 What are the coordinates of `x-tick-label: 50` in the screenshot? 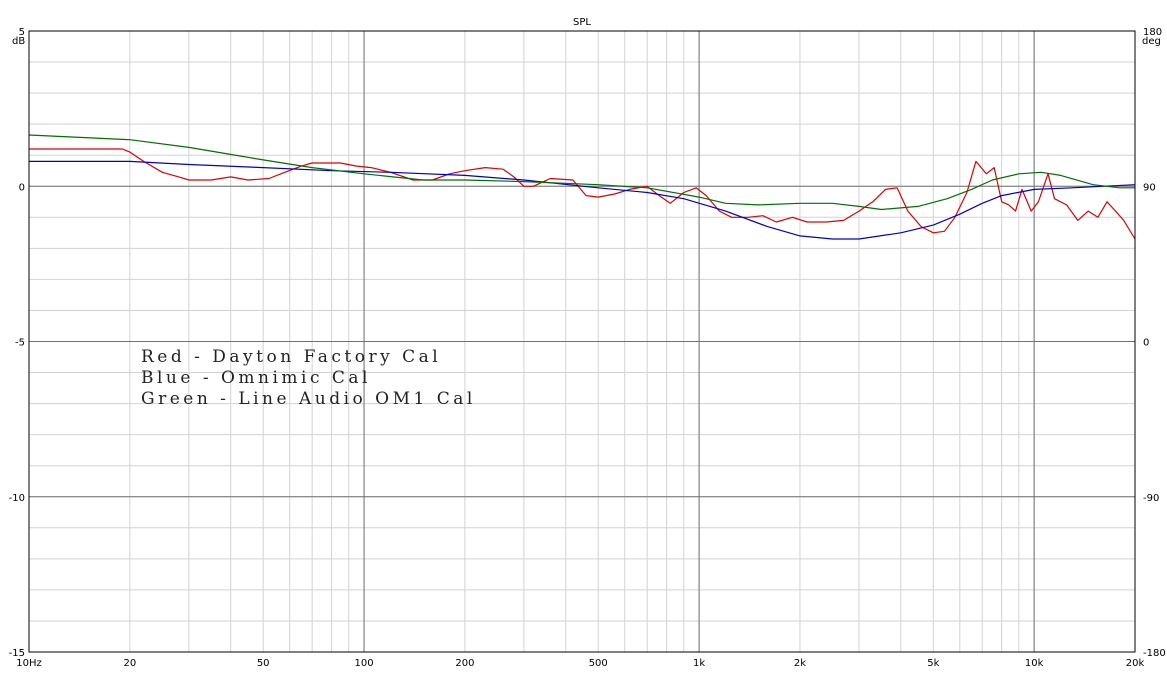 It's located at (263, 663).